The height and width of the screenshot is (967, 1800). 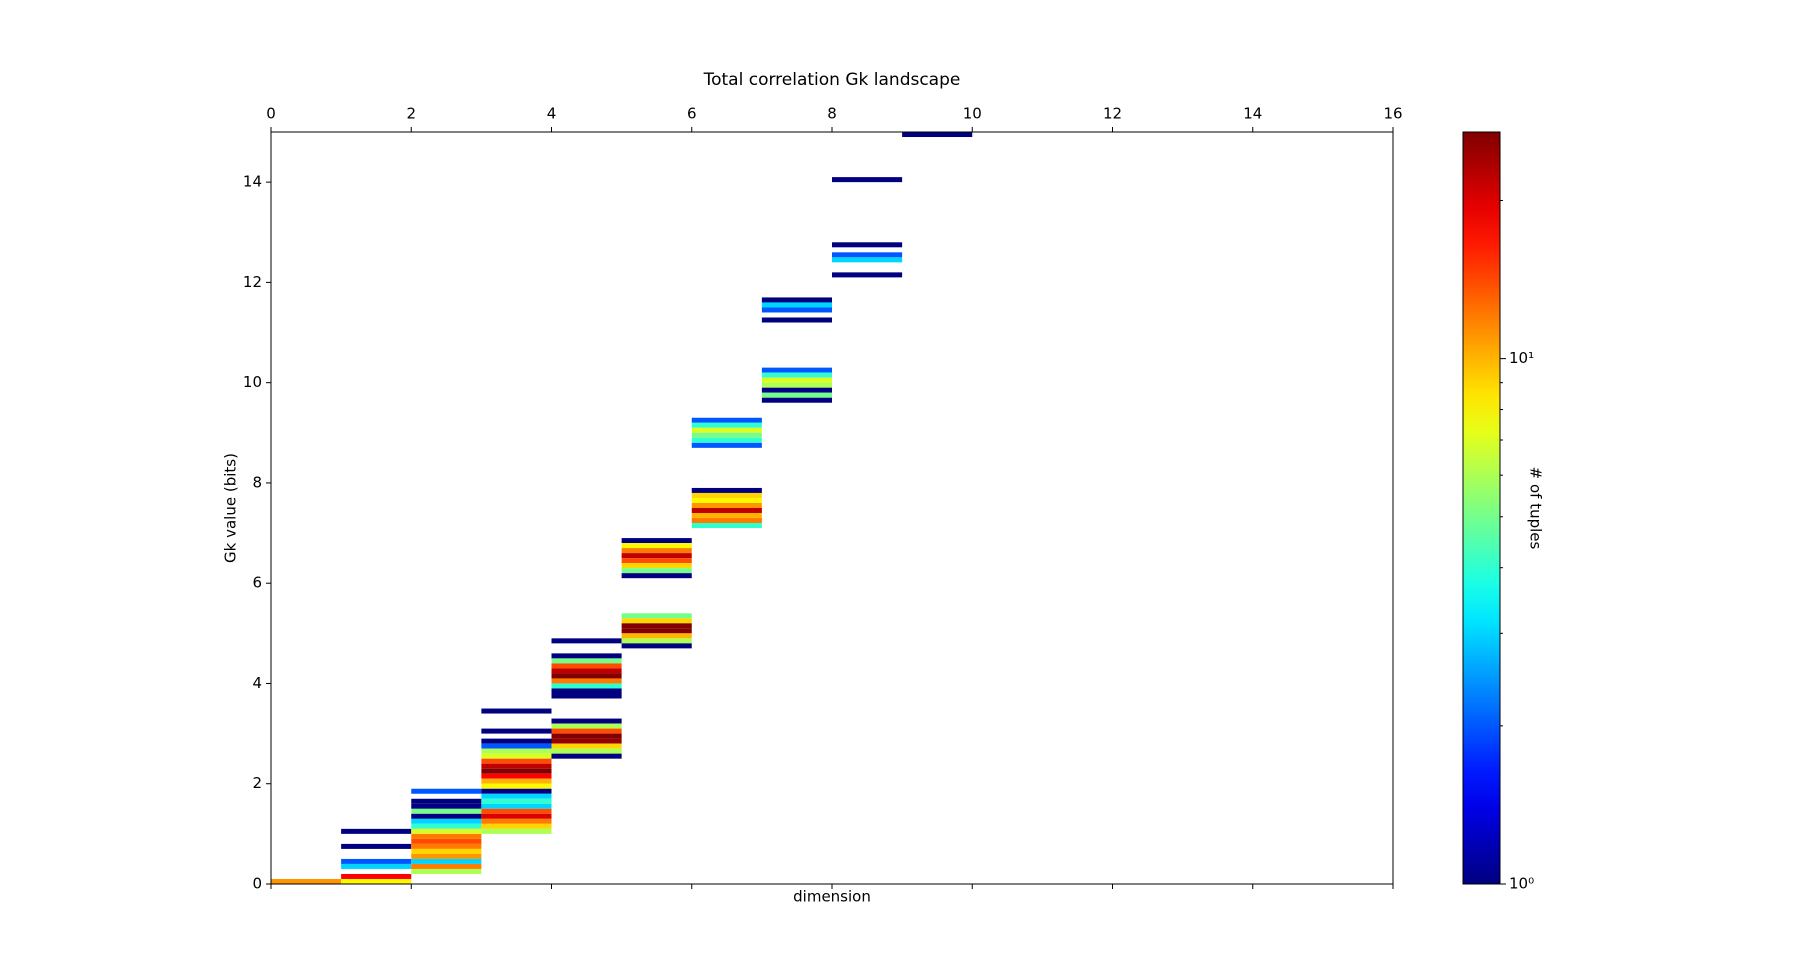 What do you see at coordinates (257, 583) in the screenshot?
I see `y-tick-label: 6` at bounding box center [257, 583].